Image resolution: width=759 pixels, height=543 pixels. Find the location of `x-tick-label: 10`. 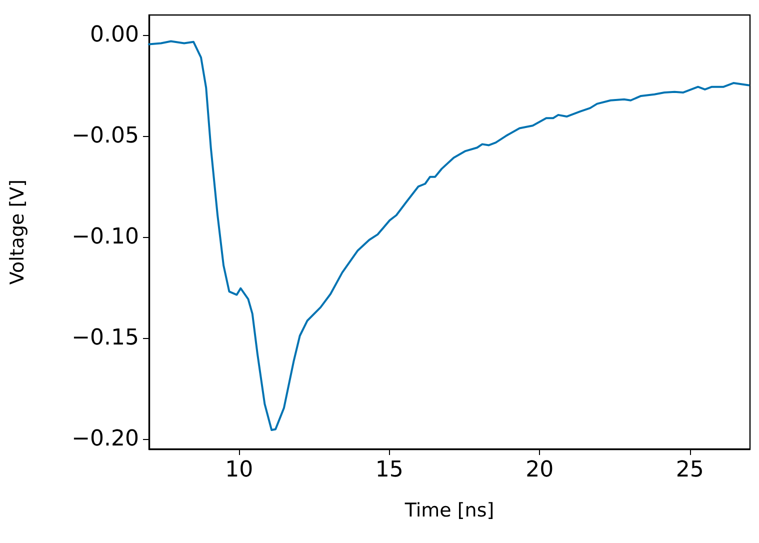

x-tick-label: 10 is located at coordinates (239, 470).